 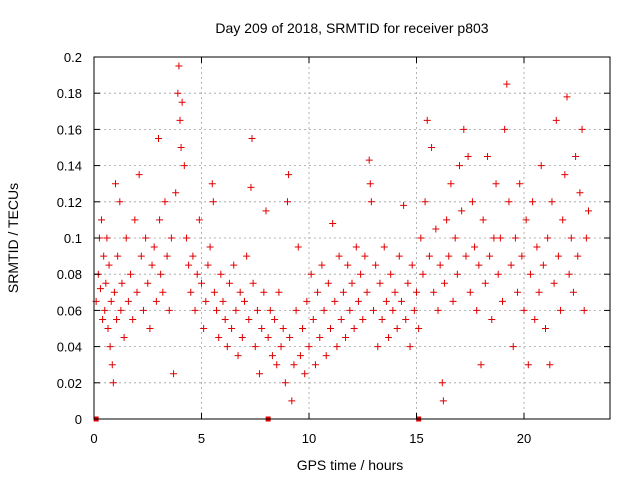 I want to click on y-tick-label: 0.18, so click(x=69, y=93).